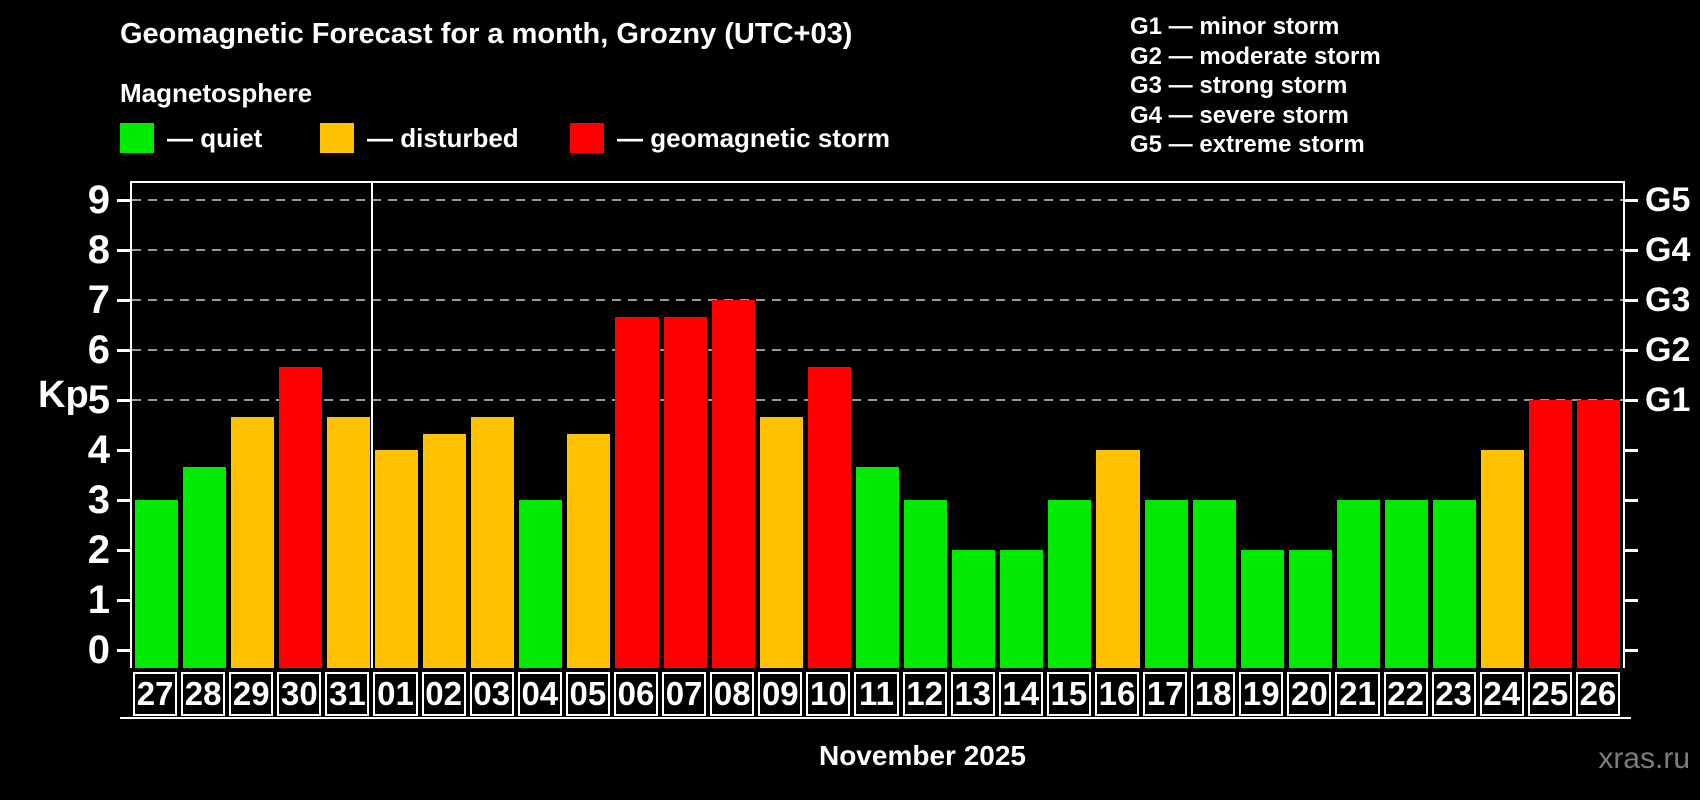  I want to click on date-label-19: 19, so click(1261, 694).